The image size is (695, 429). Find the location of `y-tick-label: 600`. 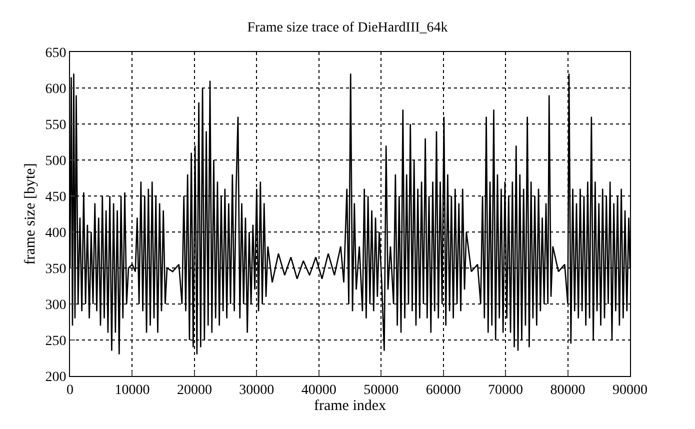

y-tick-label: 600 is located at coordinates (55, 89).